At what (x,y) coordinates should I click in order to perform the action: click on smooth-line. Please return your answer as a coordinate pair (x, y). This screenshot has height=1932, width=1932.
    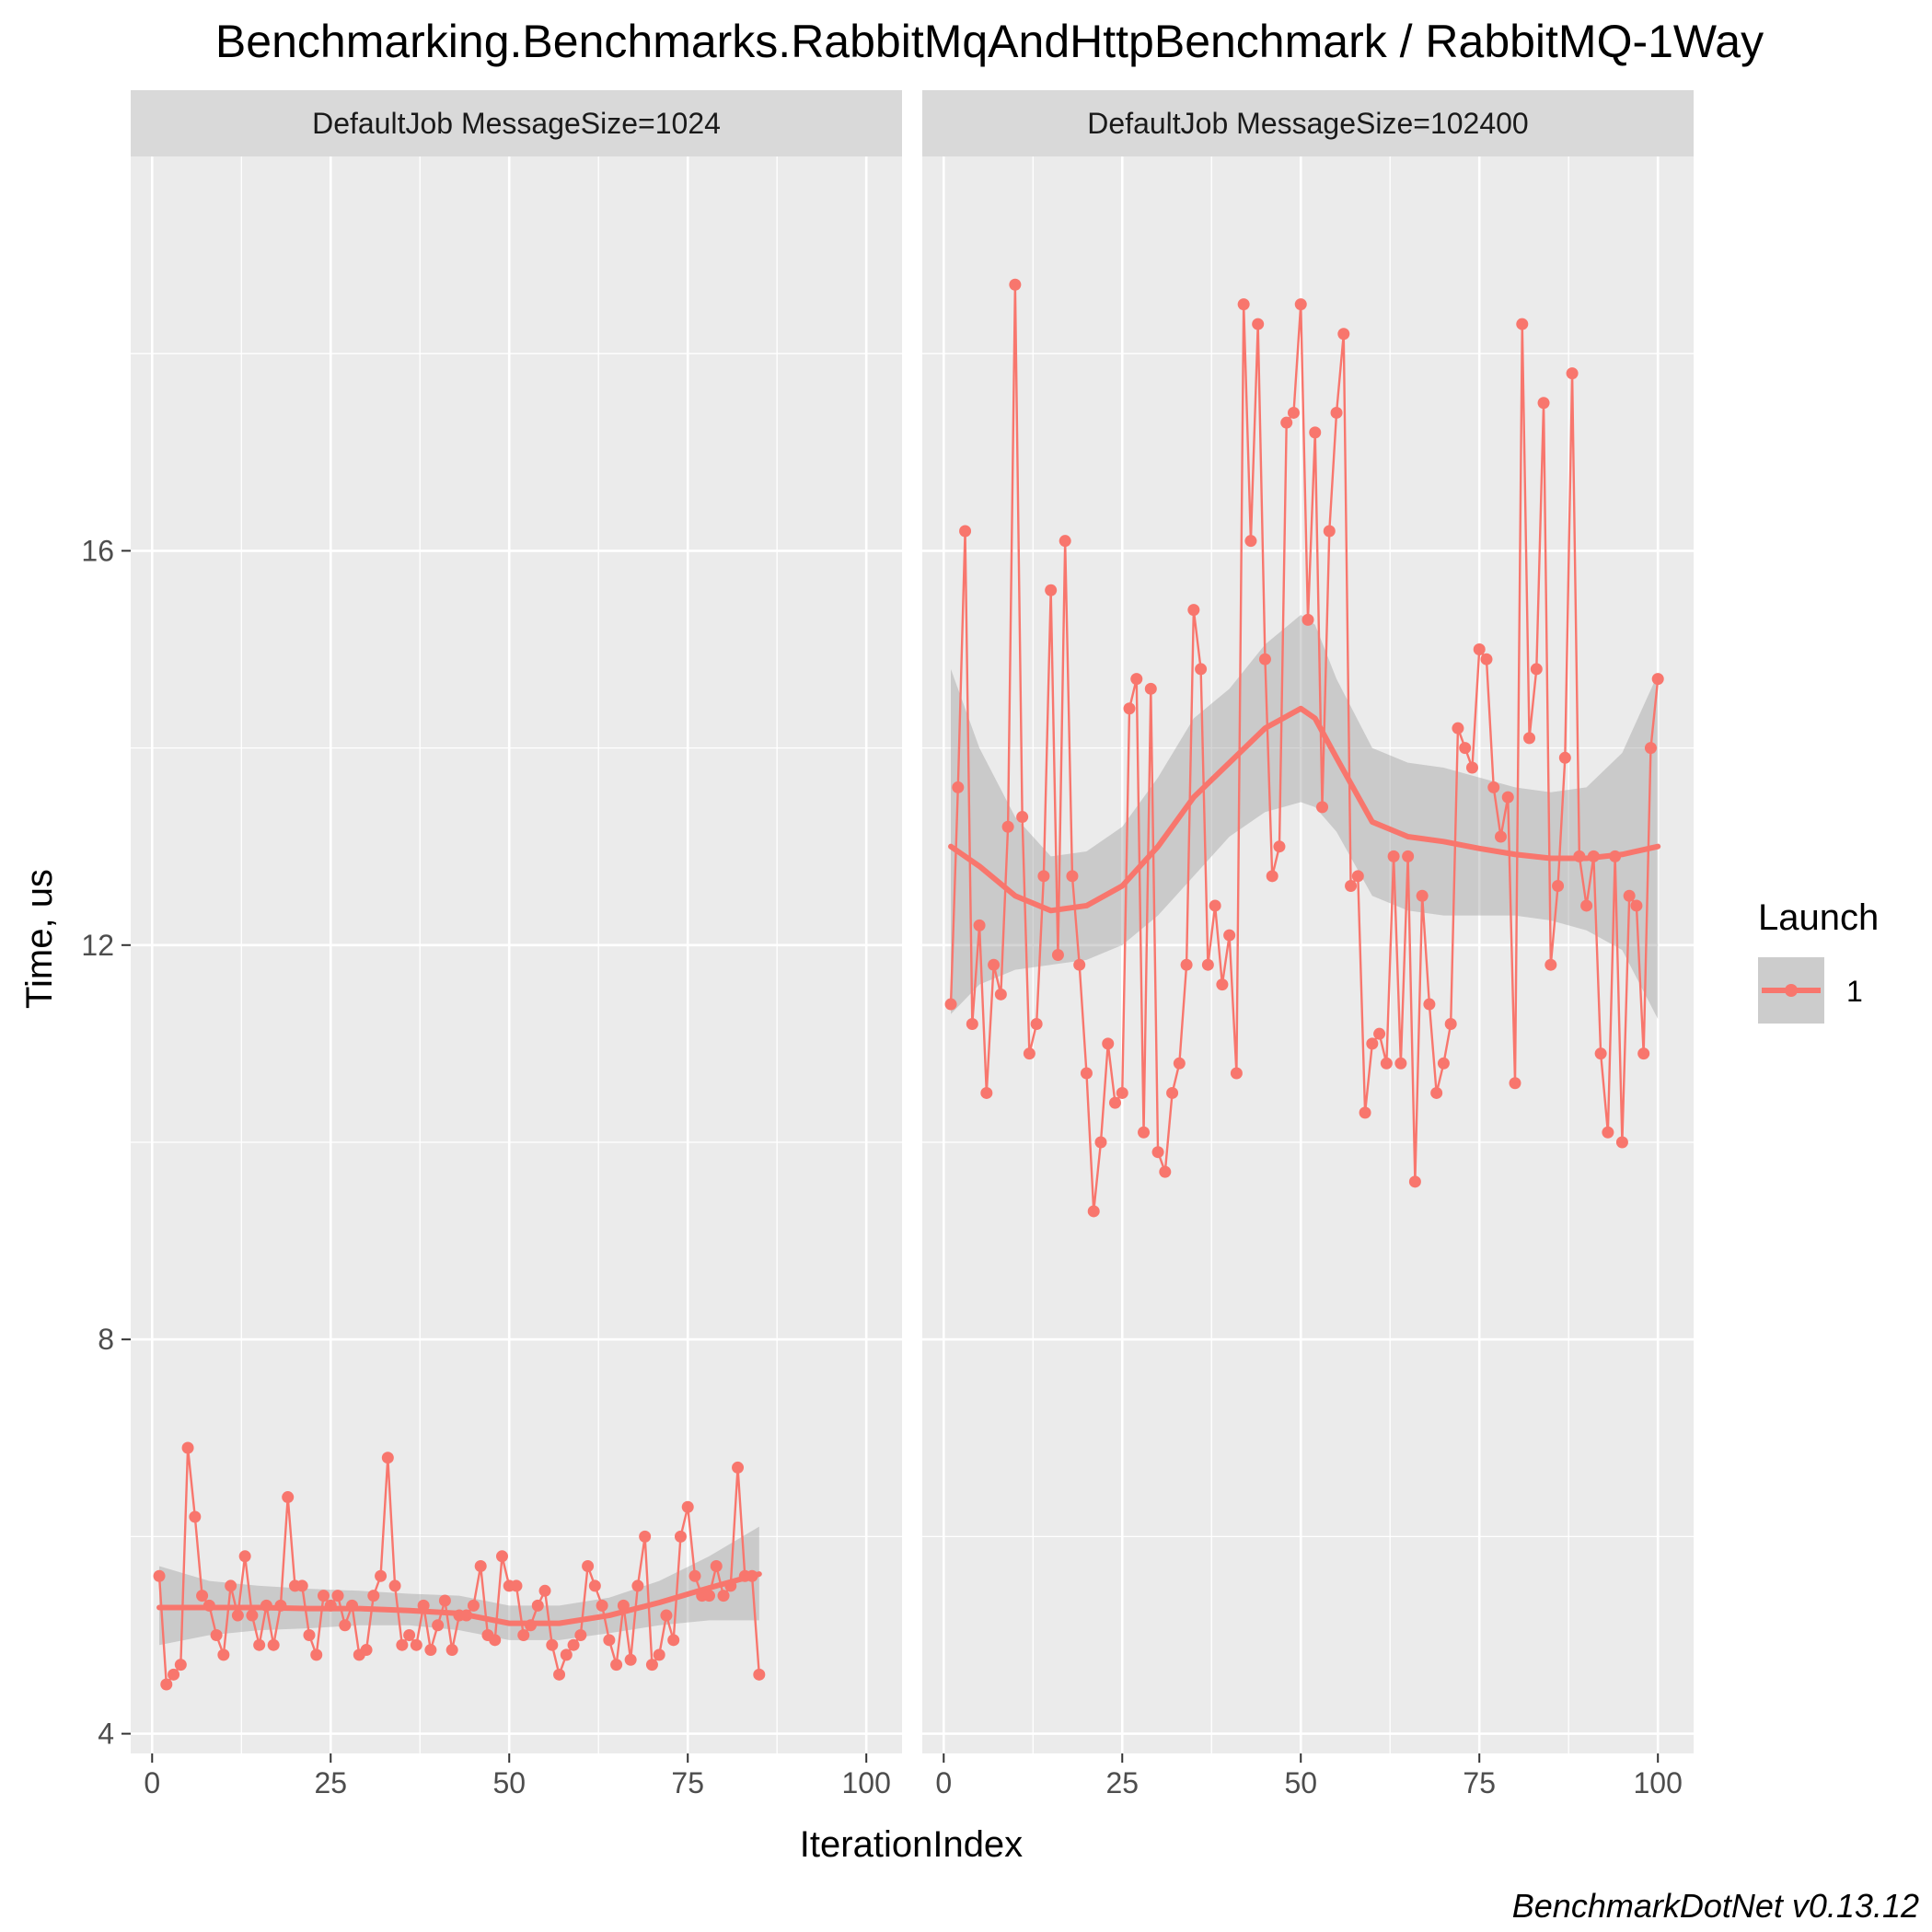
    Looking at the image, I should click on (459, 1599).